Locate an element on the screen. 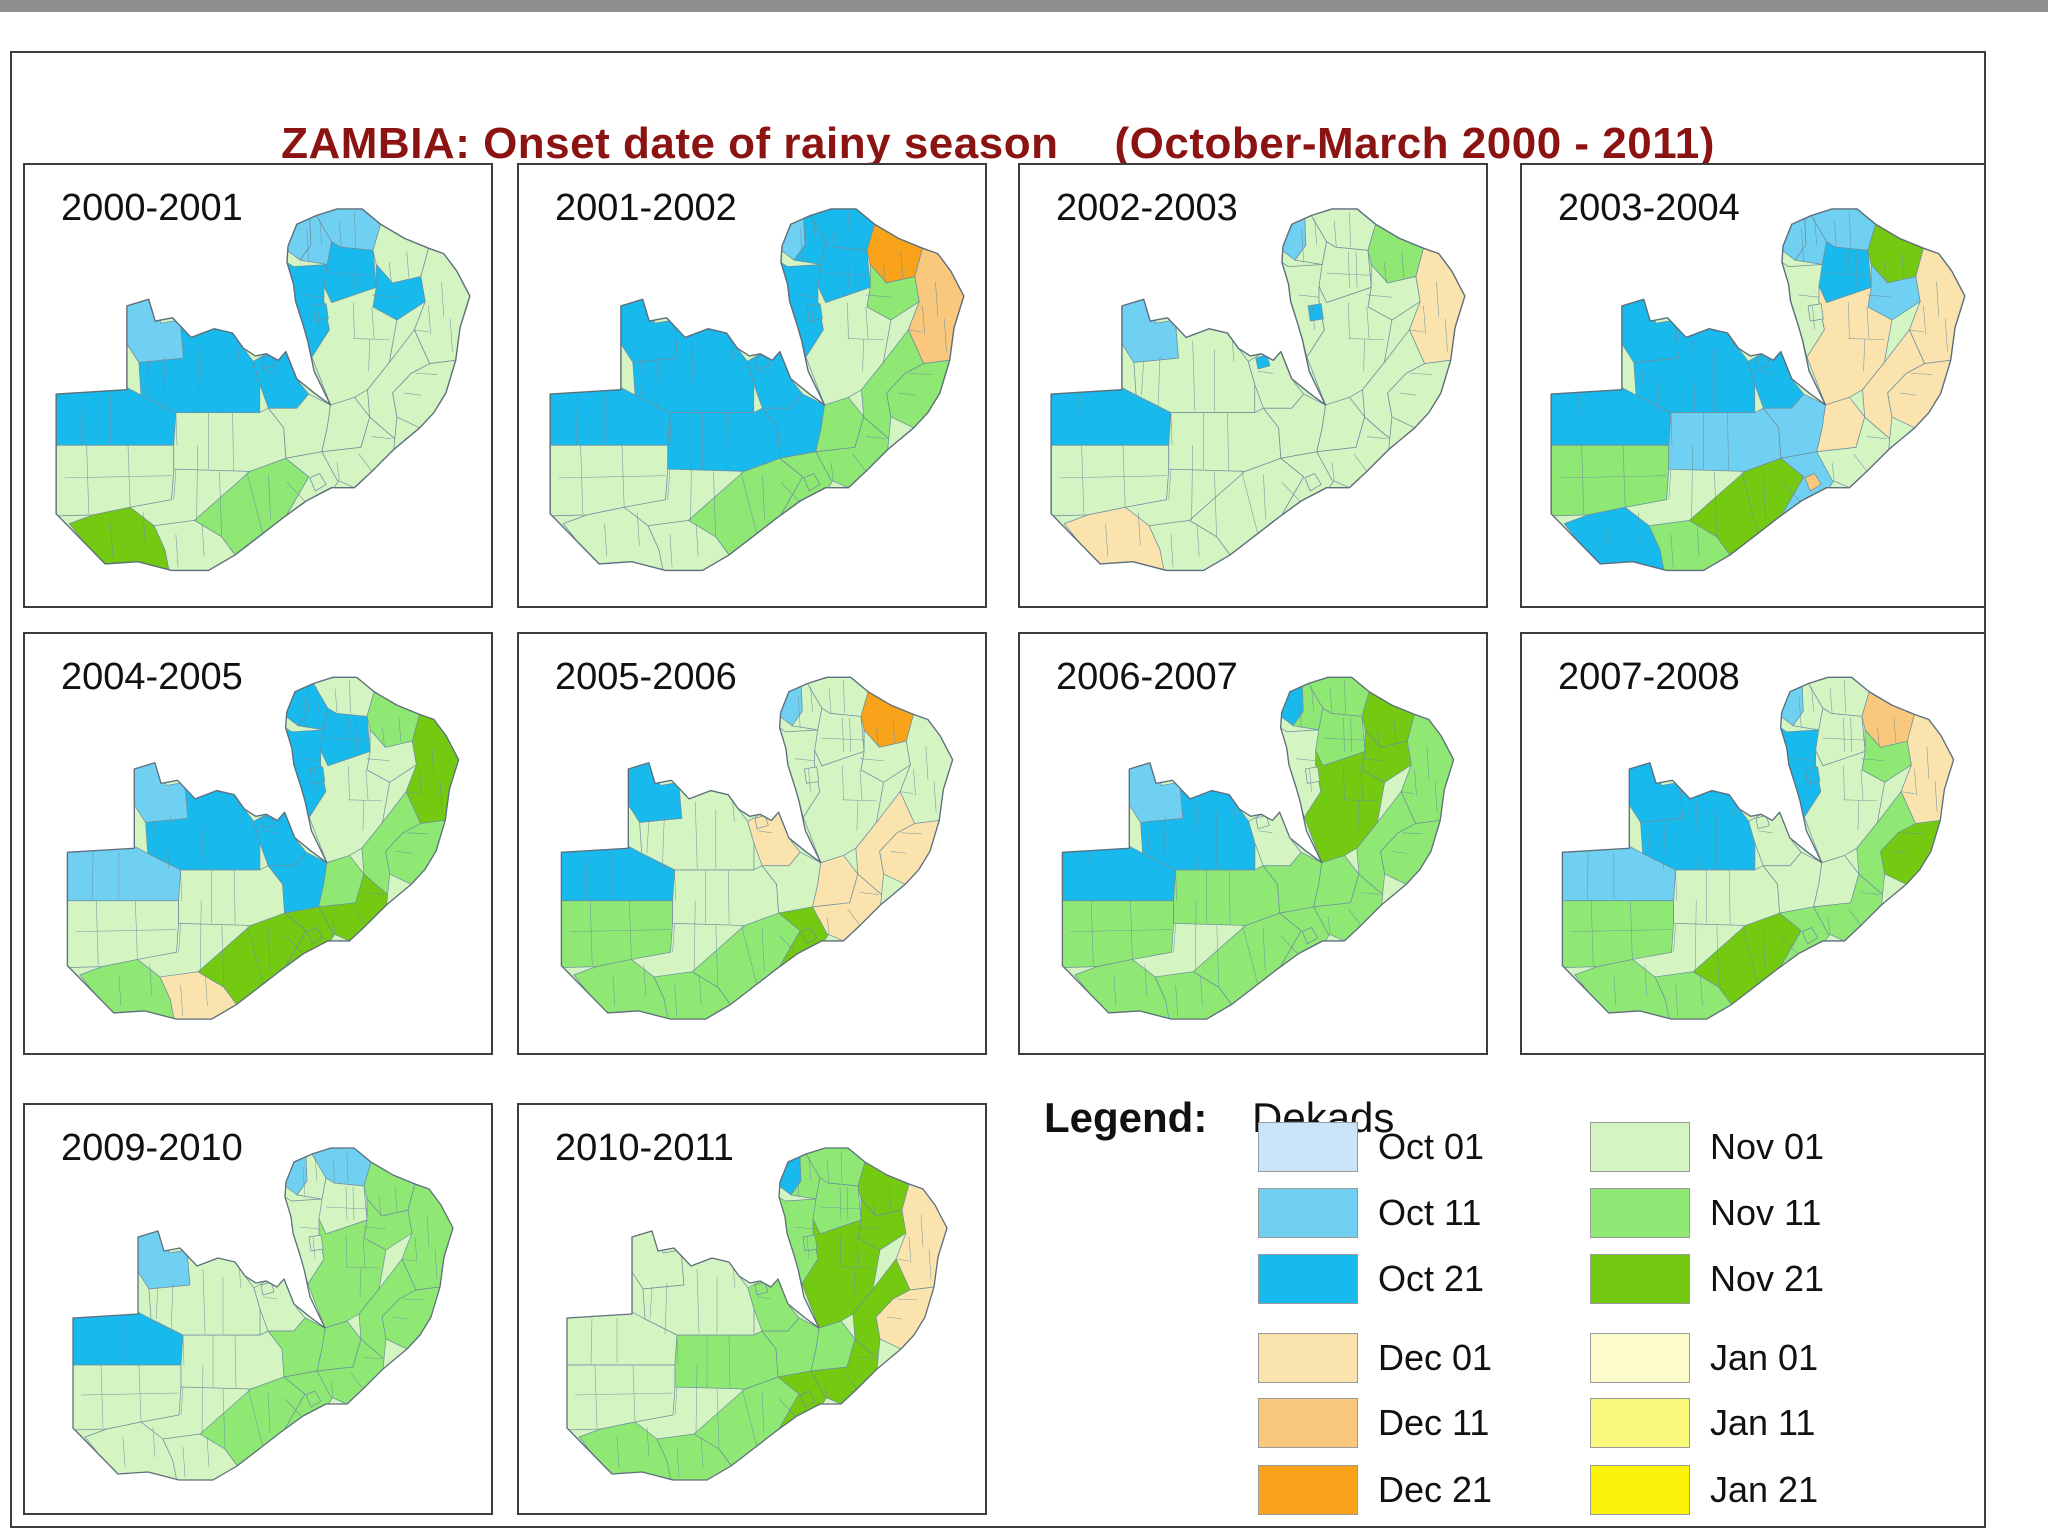 This screenshot has height=1536, width=2048. panel-year-label: 2002-2003 is located at coordinates (1147, 208).